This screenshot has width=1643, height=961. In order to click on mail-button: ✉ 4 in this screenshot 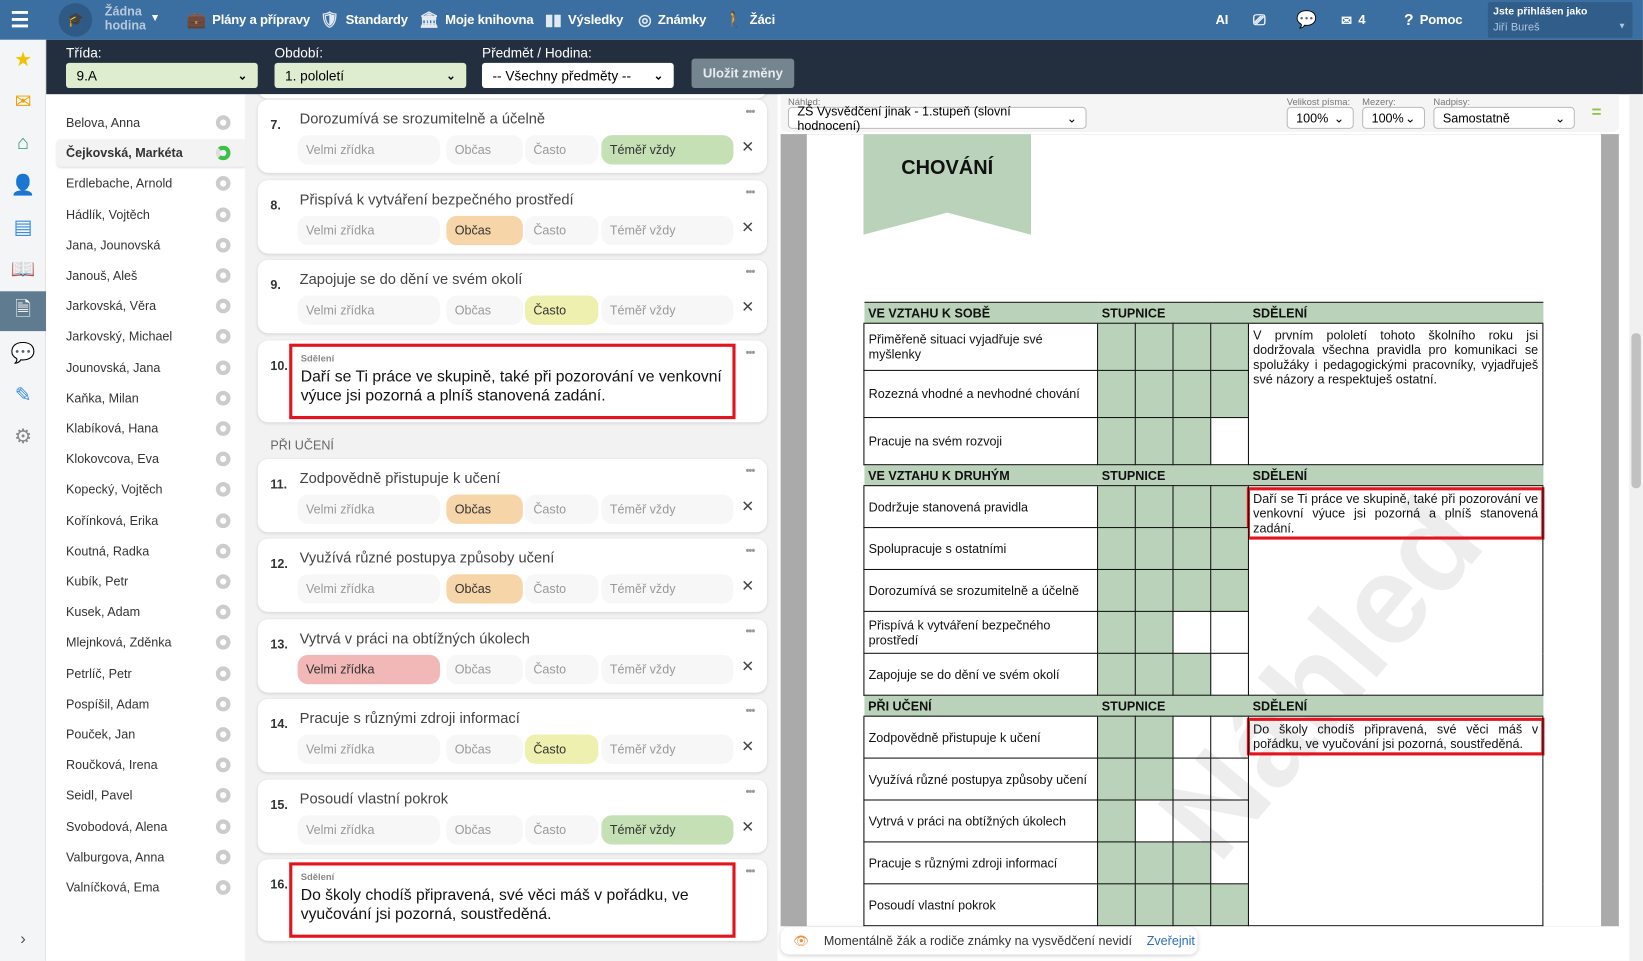, I will do `click(1353, 20)`.